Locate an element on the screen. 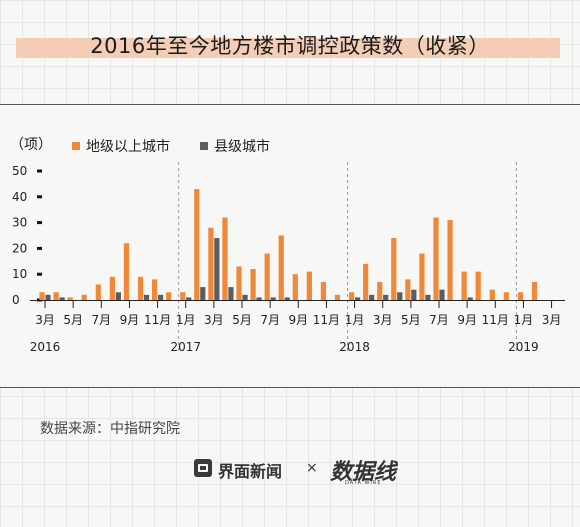  year-label: 2019 is located at coordinates (523, 347).